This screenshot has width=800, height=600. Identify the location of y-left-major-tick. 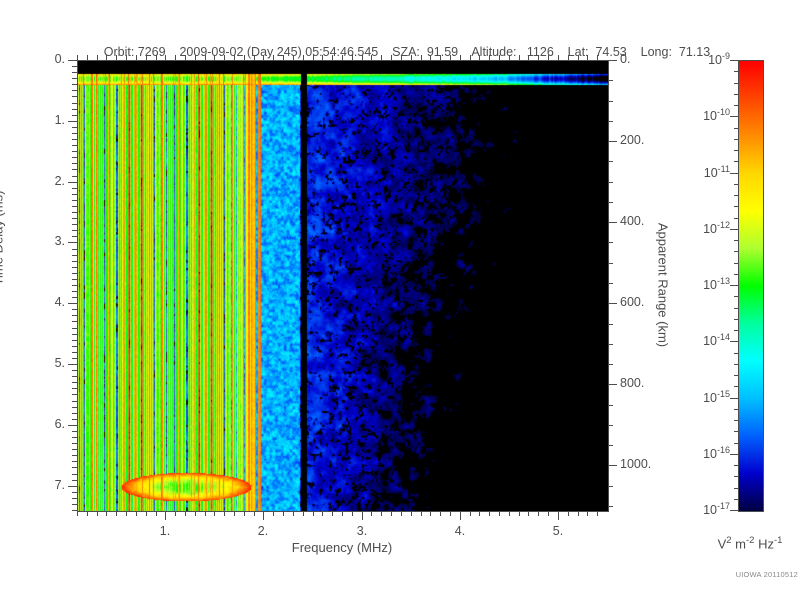
(72, 242).